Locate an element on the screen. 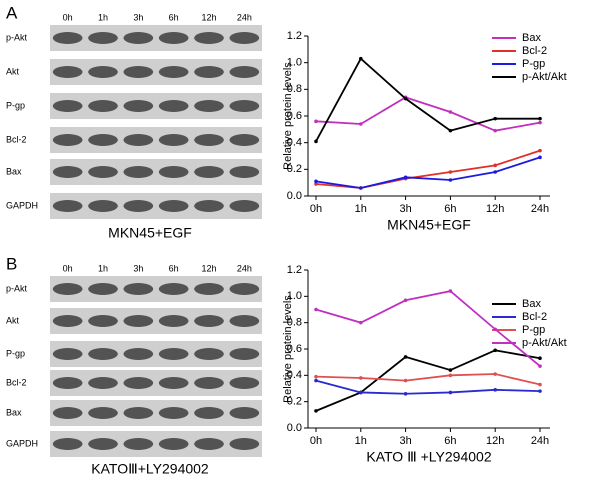 This screenshot has width=598, height=483. lane-label: 24h is located at coordinates (244, 17).